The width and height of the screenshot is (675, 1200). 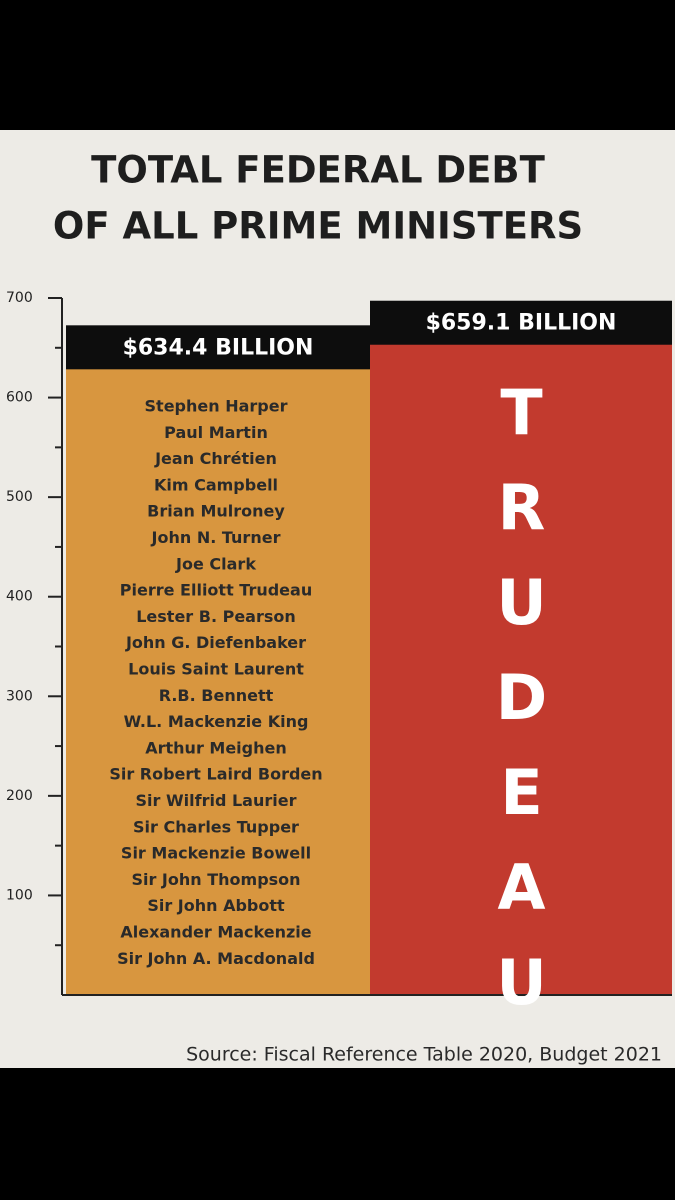 What do you see at coordinates (216, 905) in the screenshot?
I see `member-name: Sir John Abbott` at bounding box center [216, 905].